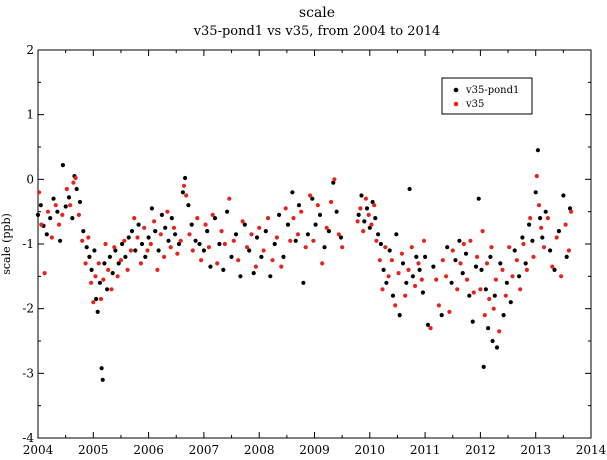  What do you see at coordinates (204, 449) in the screenshot?
I see `x-tick-label: 2007` at bounding box center [204, 449].